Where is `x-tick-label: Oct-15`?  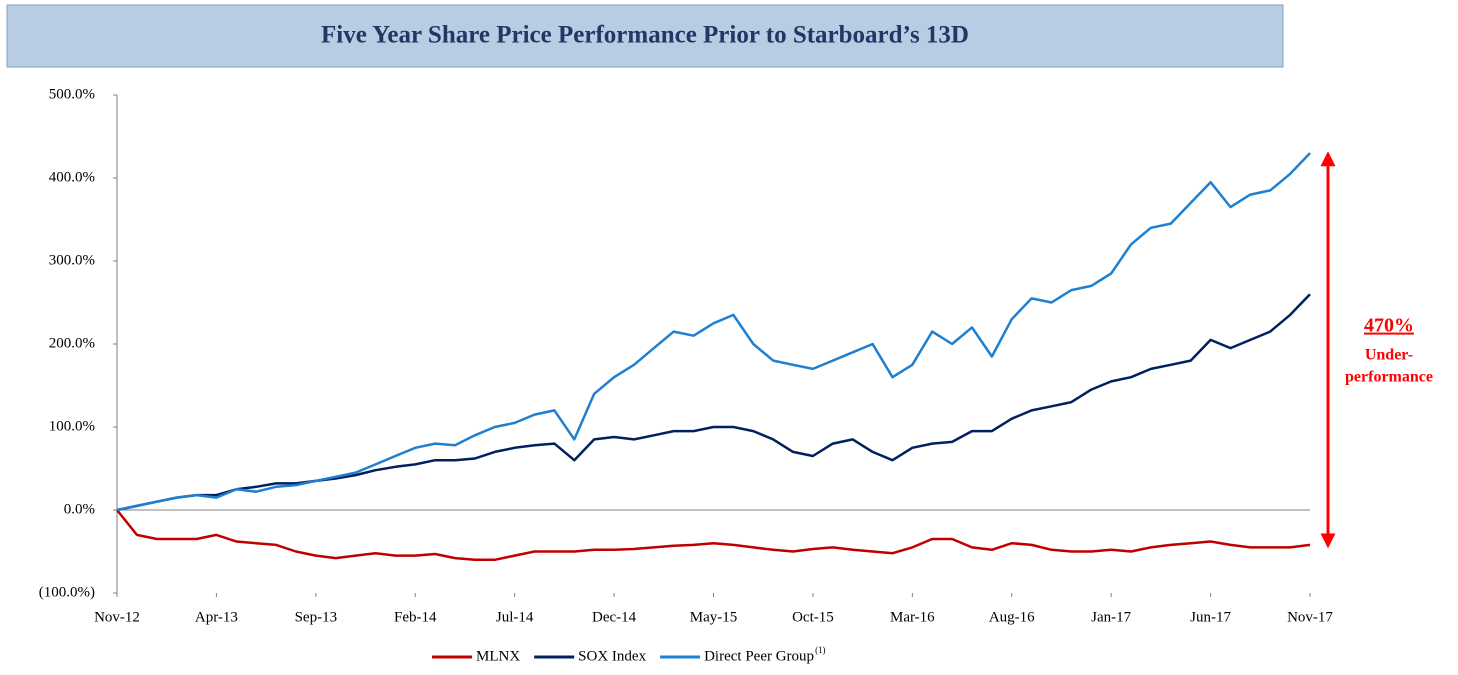
x-tick-label: Oct-15 is located at coordinates (813, 617).